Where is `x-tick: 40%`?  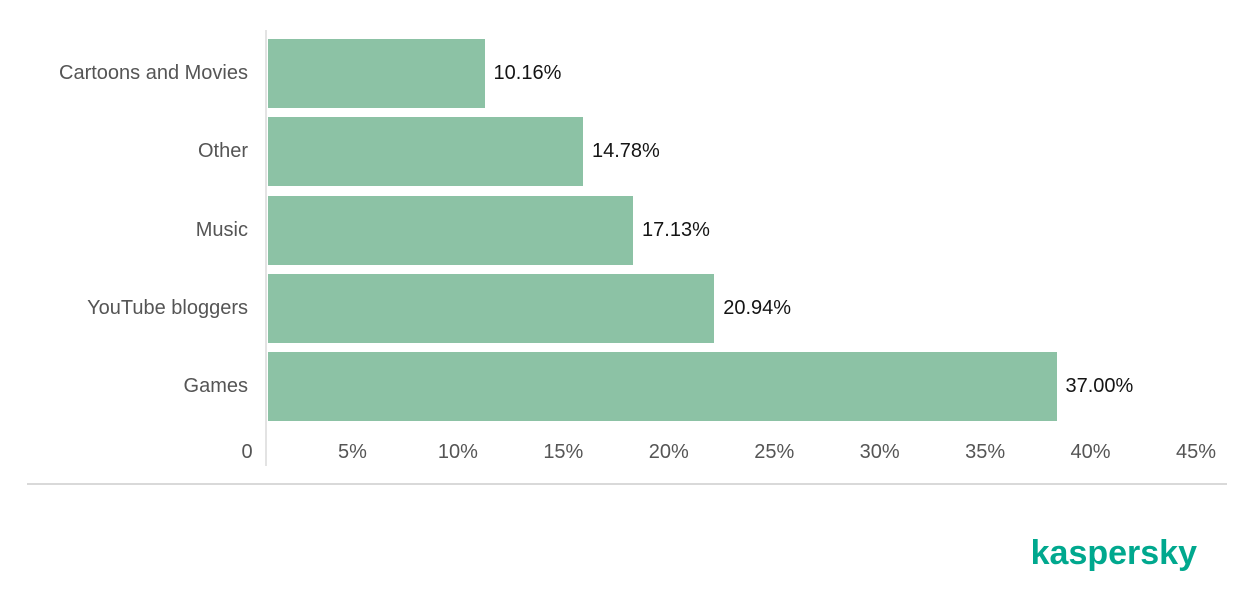 x-tick: 40% is located at coordinates (1090, 452).